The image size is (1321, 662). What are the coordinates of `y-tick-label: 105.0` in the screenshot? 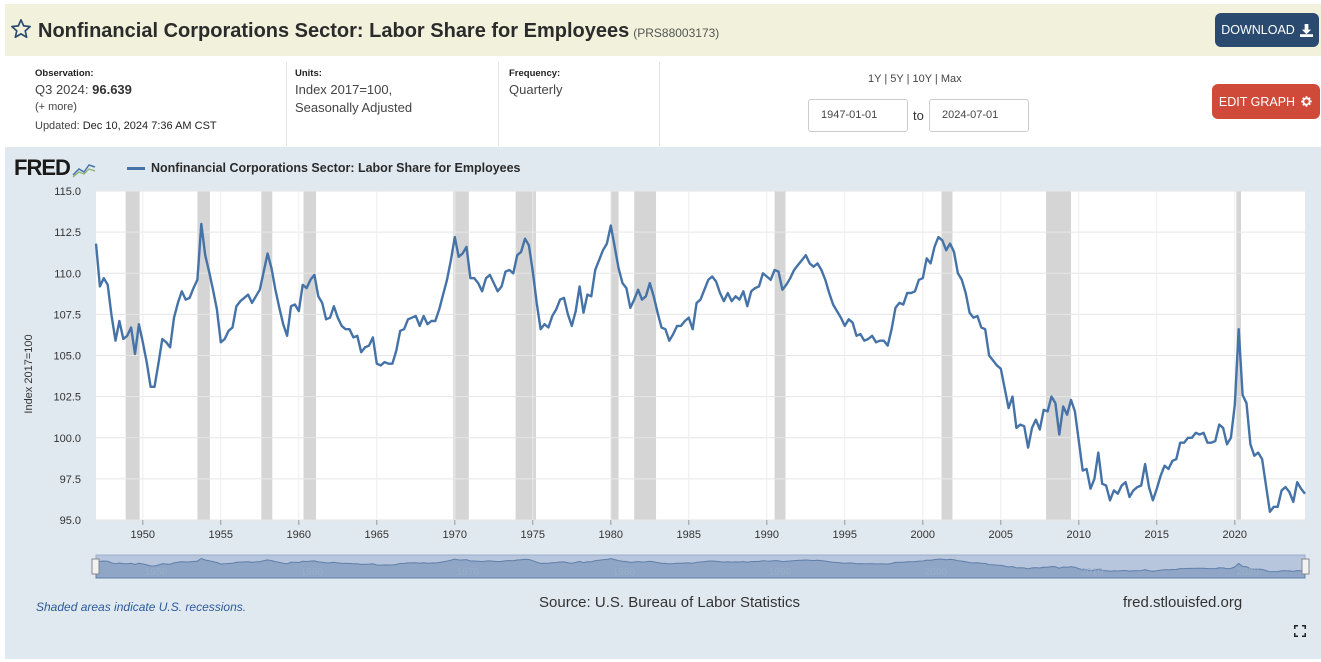 It's located at (67, 357).